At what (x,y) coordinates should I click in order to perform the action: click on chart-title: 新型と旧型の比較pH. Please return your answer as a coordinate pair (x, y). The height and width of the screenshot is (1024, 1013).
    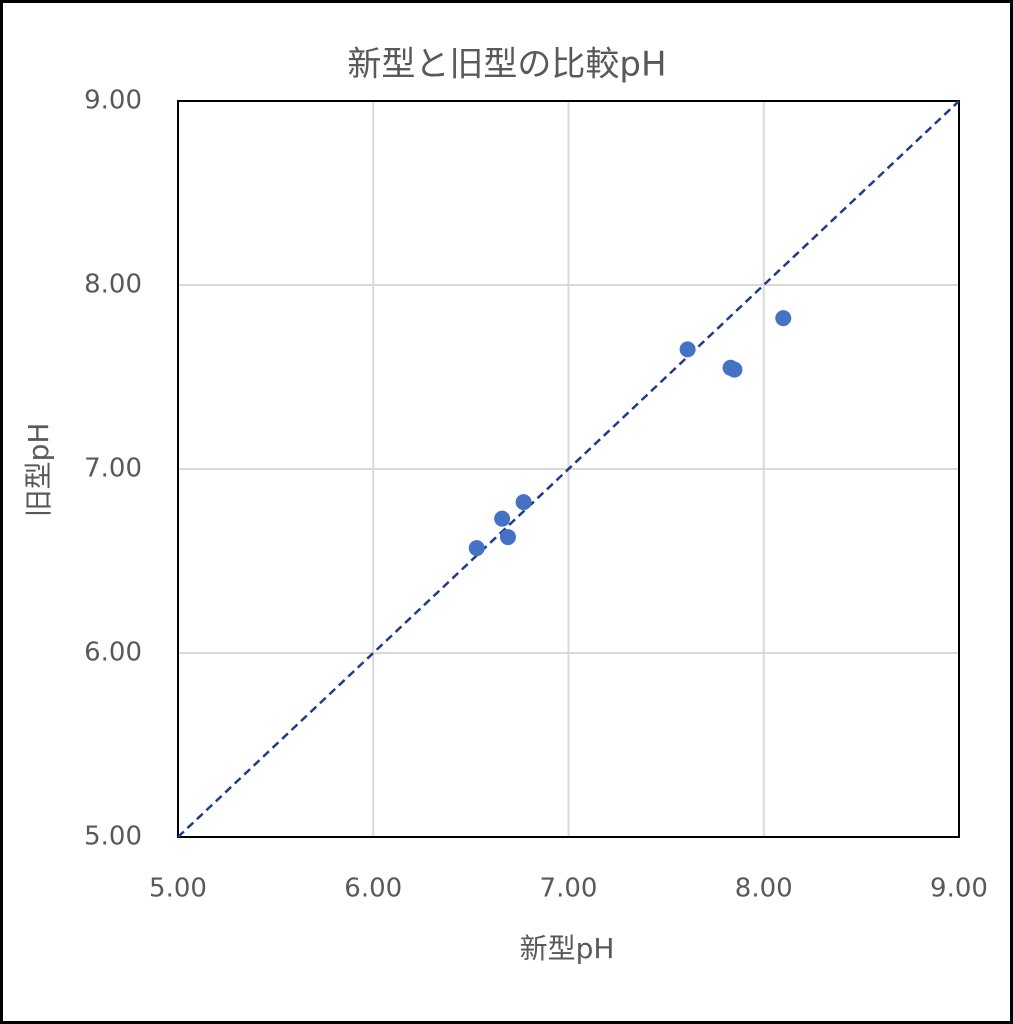
    Looking at the image, I should click on (506, 65).